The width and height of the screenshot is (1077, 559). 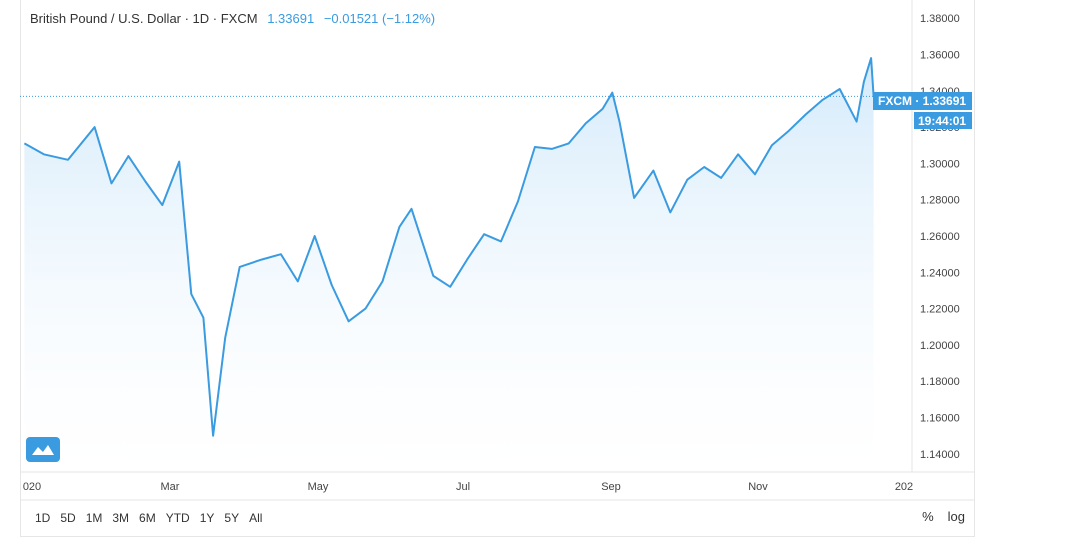 I want to click on scale-options: % log, so click(x=943, y=516).